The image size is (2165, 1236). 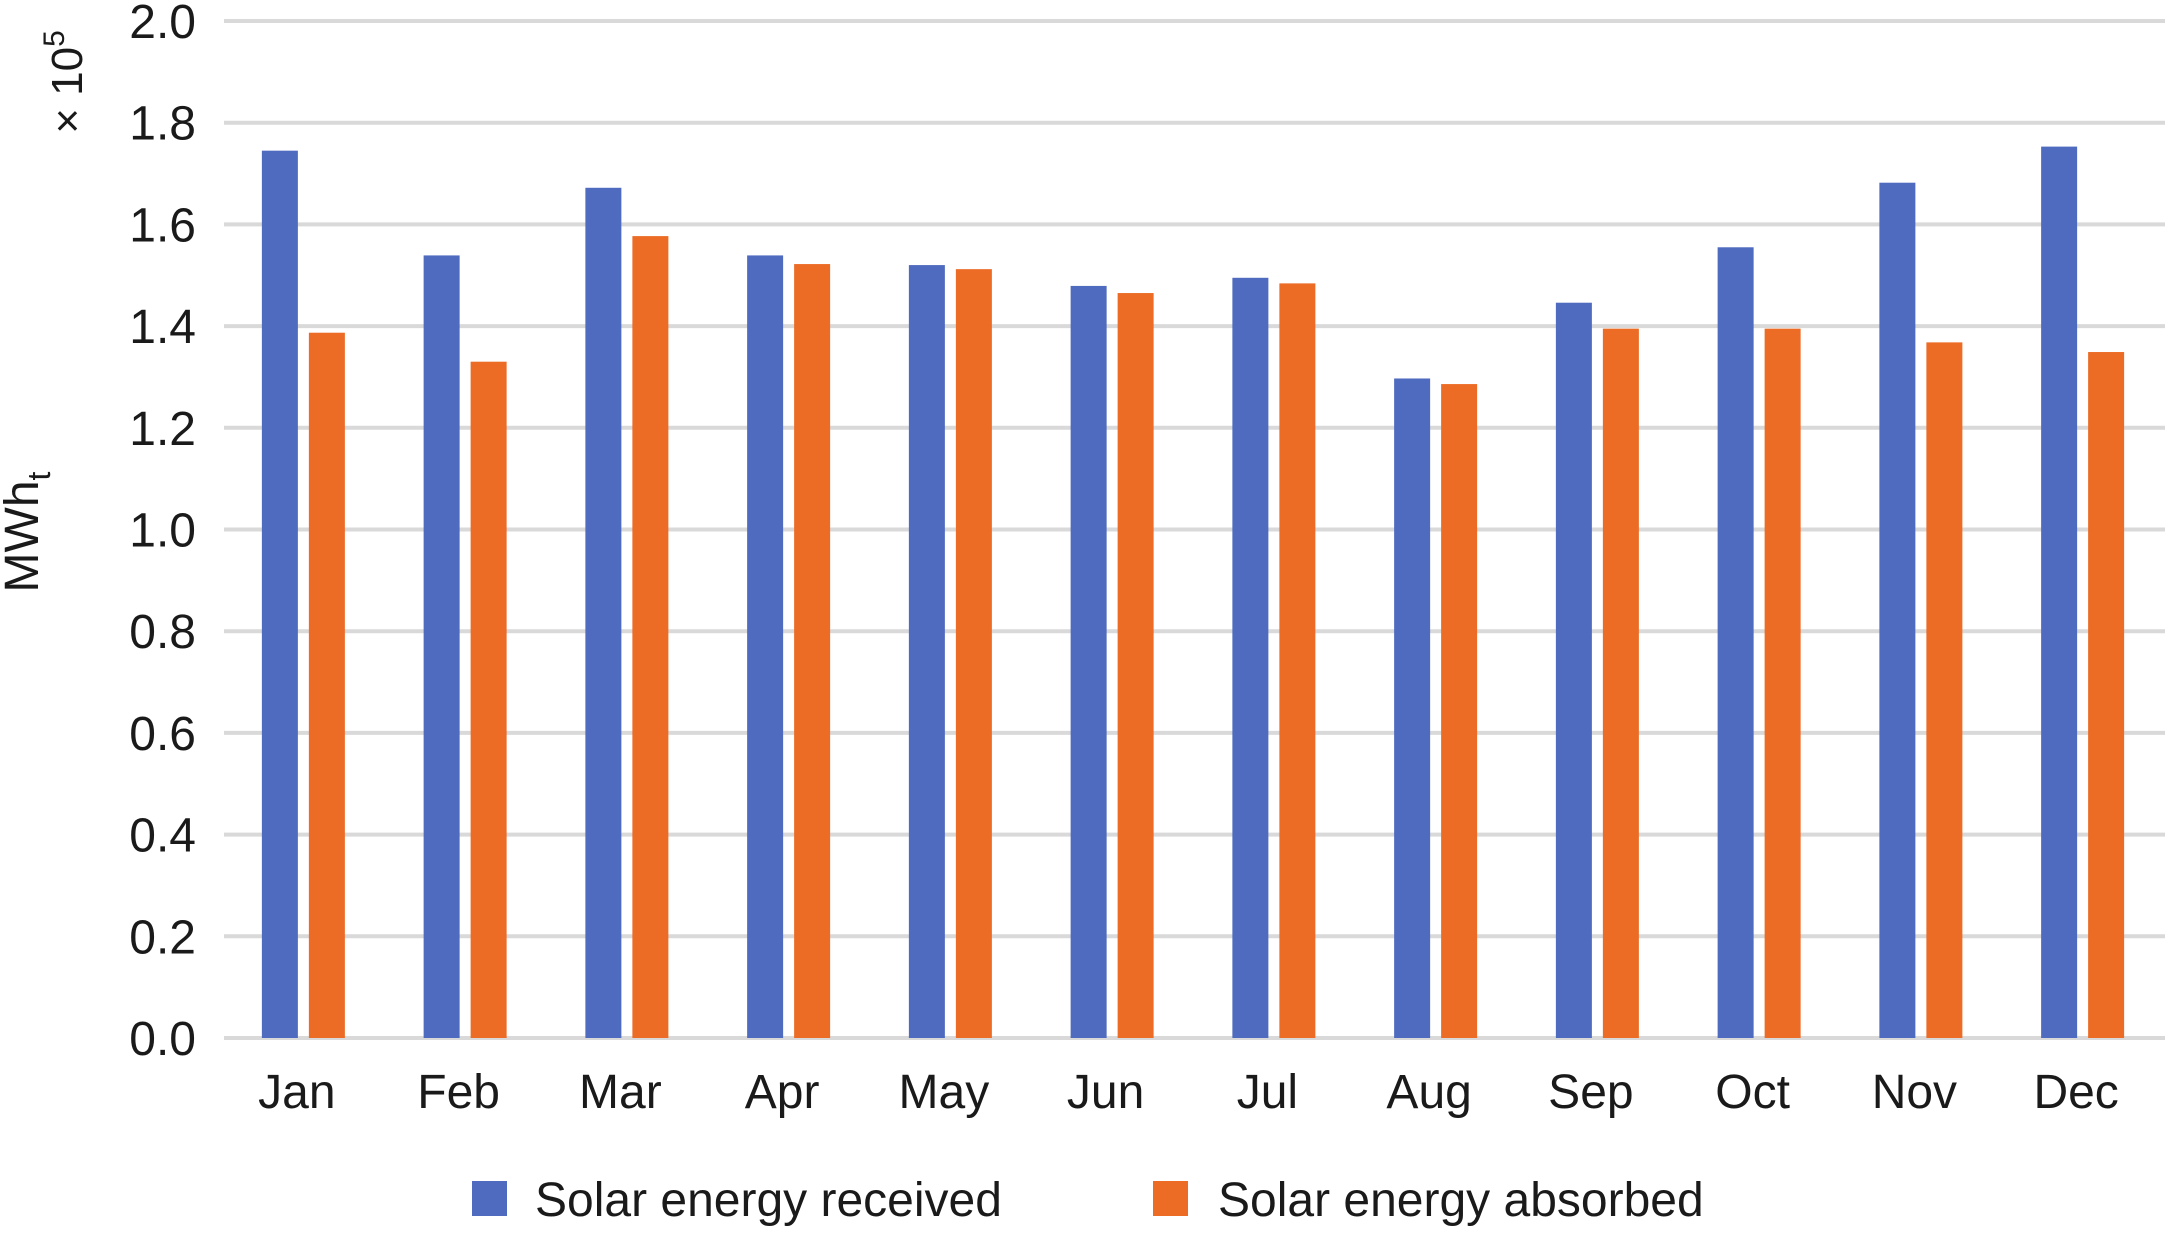 I want to click on y-tick-label: 0.2, so click(x=162, y=937).